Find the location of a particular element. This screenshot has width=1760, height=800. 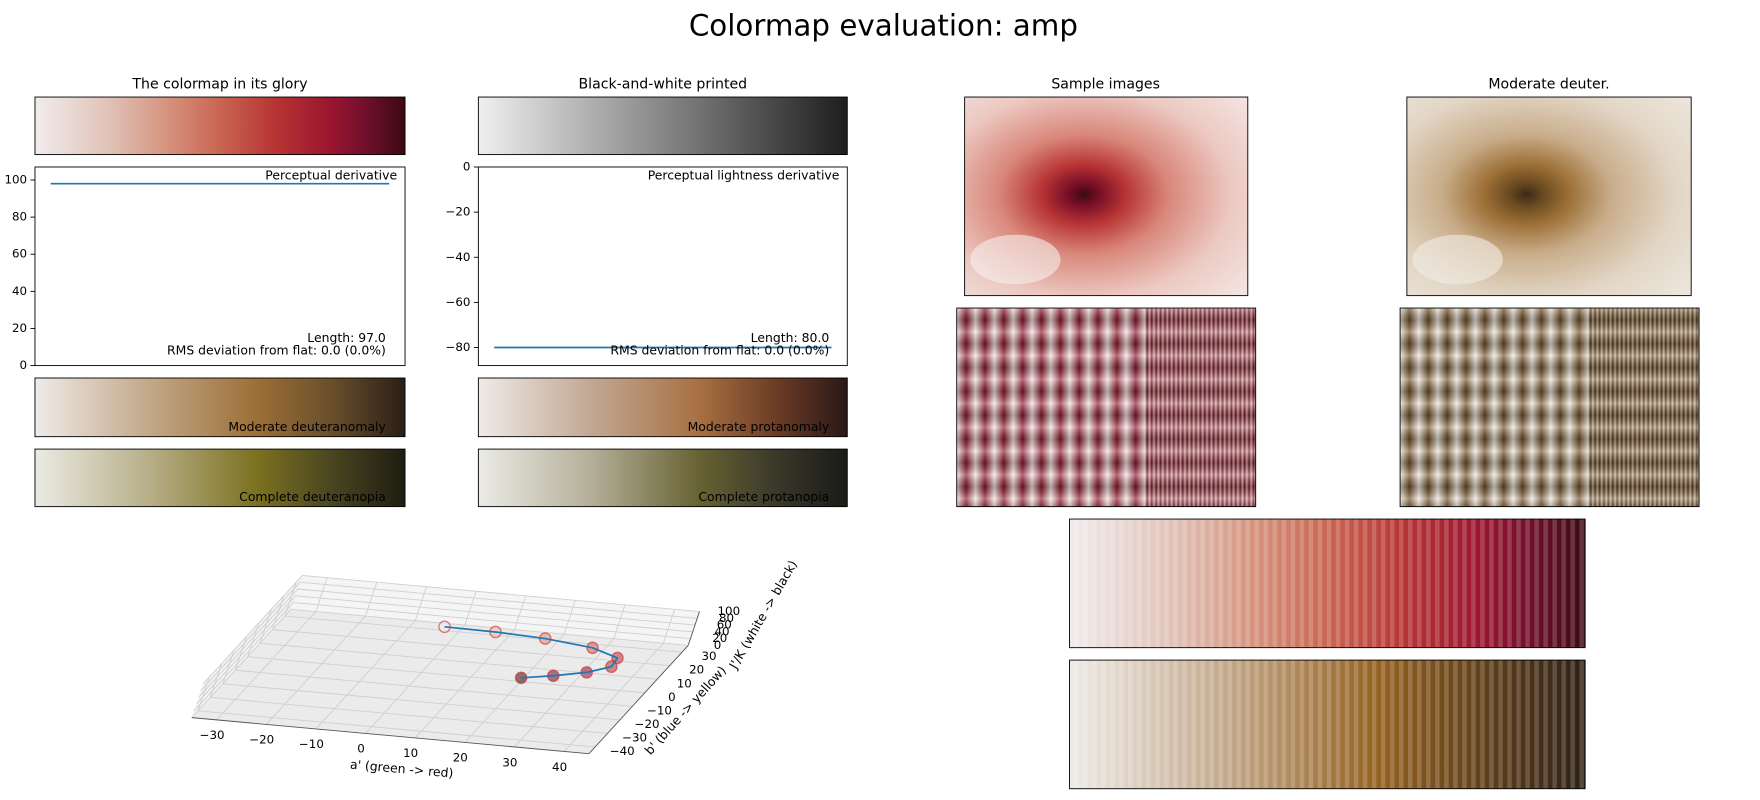

strip-label: Complete deuteranopia is located at coordinates (312, 496).